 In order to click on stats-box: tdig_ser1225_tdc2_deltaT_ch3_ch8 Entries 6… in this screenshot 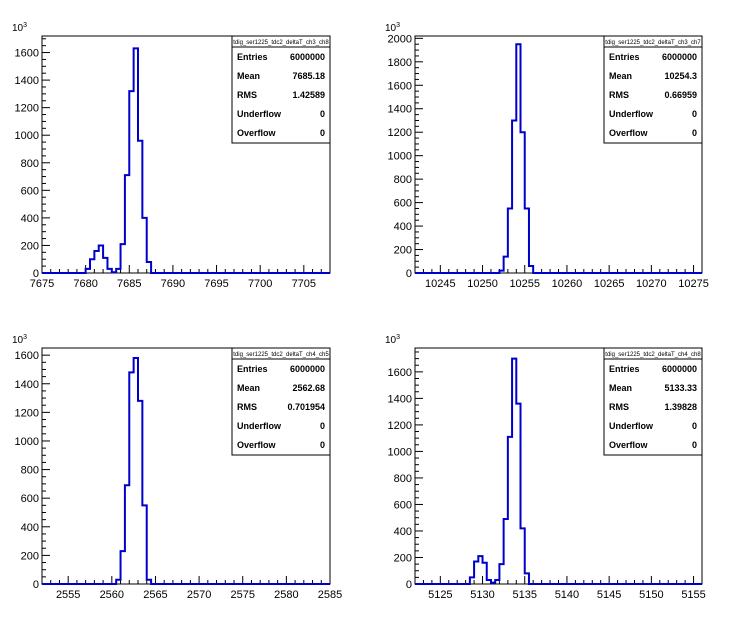, I will do `click(281, 89)`.